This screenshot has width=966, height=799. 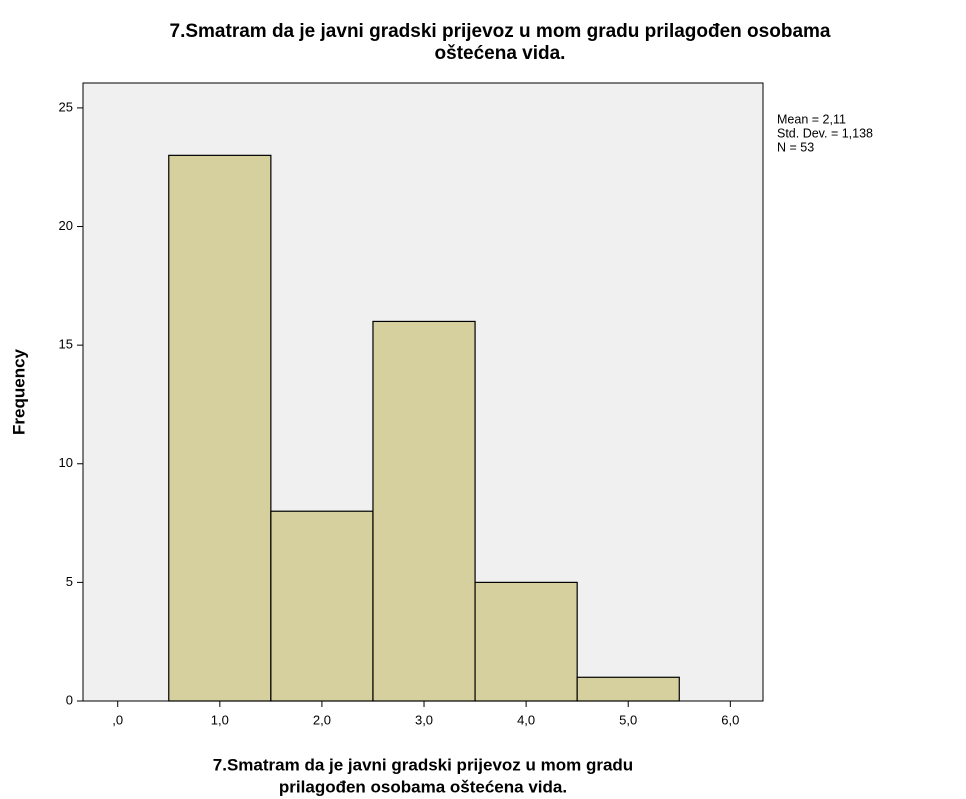 What do you see at coordinates (220, 719) in the screenshot?
I see `x-tick-label: 1,0` at bounding box center [220, 719].